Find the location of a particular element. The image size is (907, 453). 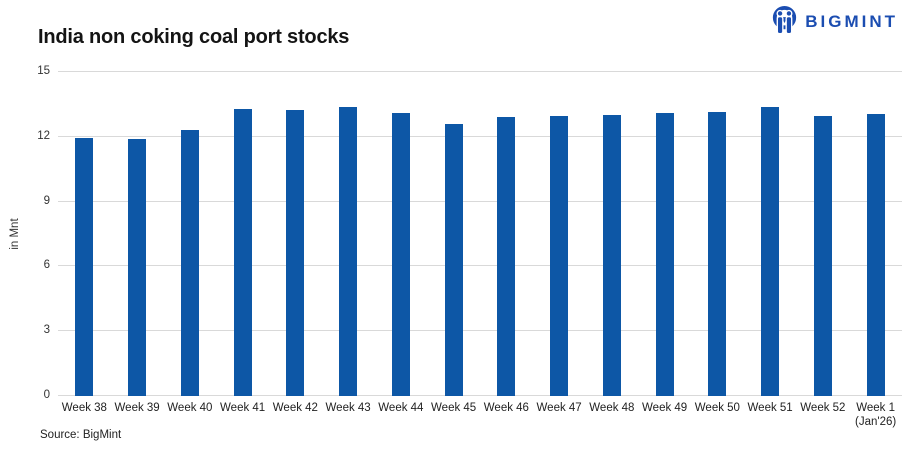

source-note: Source: BigMint is located at coordinates (81, 435).